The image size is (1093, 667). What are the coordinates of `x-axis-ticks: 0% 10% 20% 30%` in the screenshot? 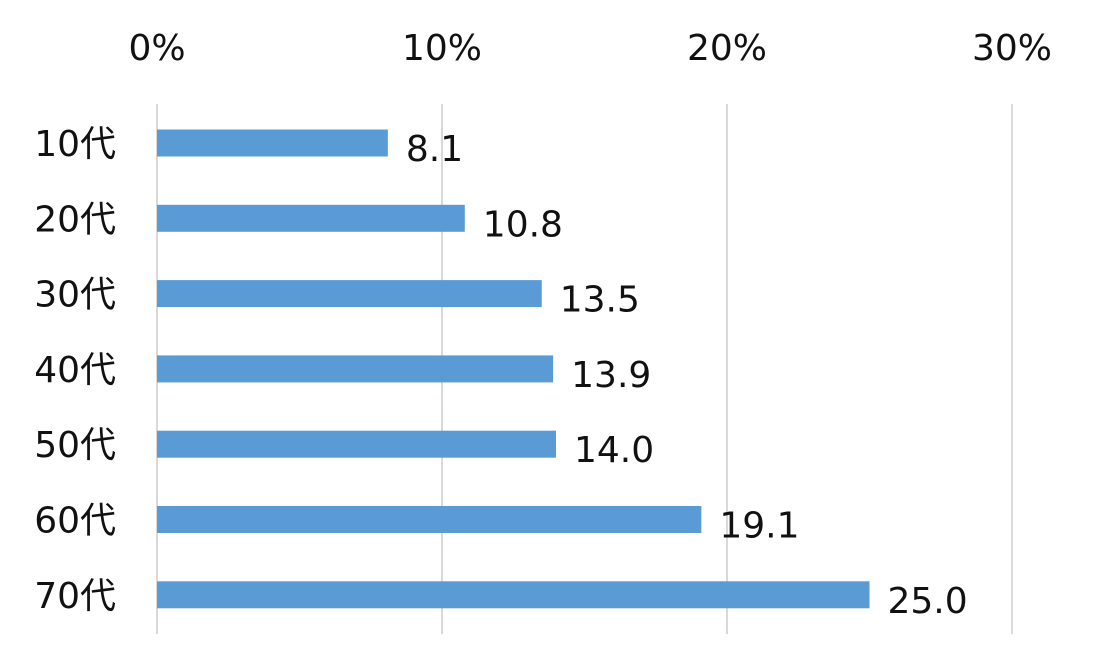 It's located at (590, 48).